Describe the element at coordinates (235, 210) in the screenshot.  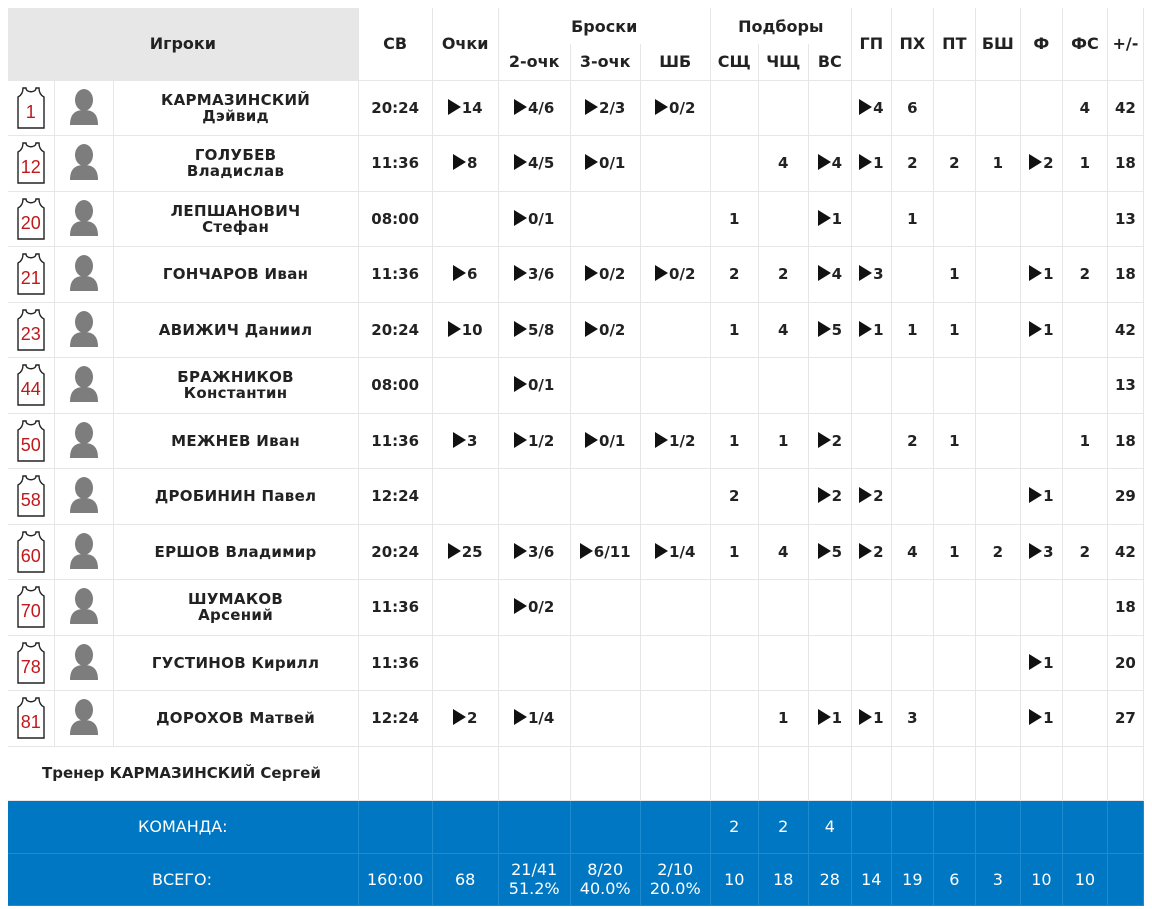
I see `player-last-name: ЛЕПШАНОВИЧ` at that location.